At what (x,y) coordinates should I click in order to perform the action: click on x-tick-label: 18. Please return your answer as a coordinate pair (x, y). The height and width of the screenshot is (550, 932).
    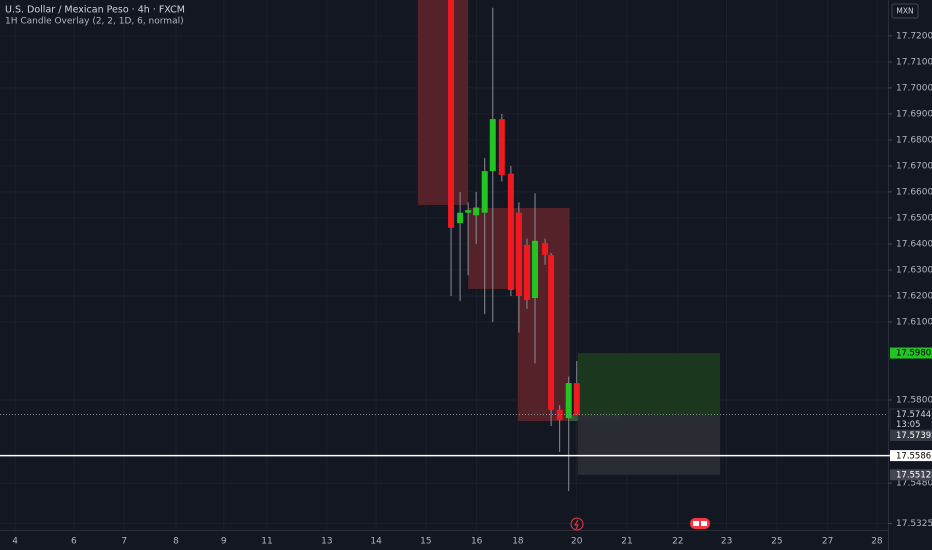
    Looking at the image, I should click on (518, 542).